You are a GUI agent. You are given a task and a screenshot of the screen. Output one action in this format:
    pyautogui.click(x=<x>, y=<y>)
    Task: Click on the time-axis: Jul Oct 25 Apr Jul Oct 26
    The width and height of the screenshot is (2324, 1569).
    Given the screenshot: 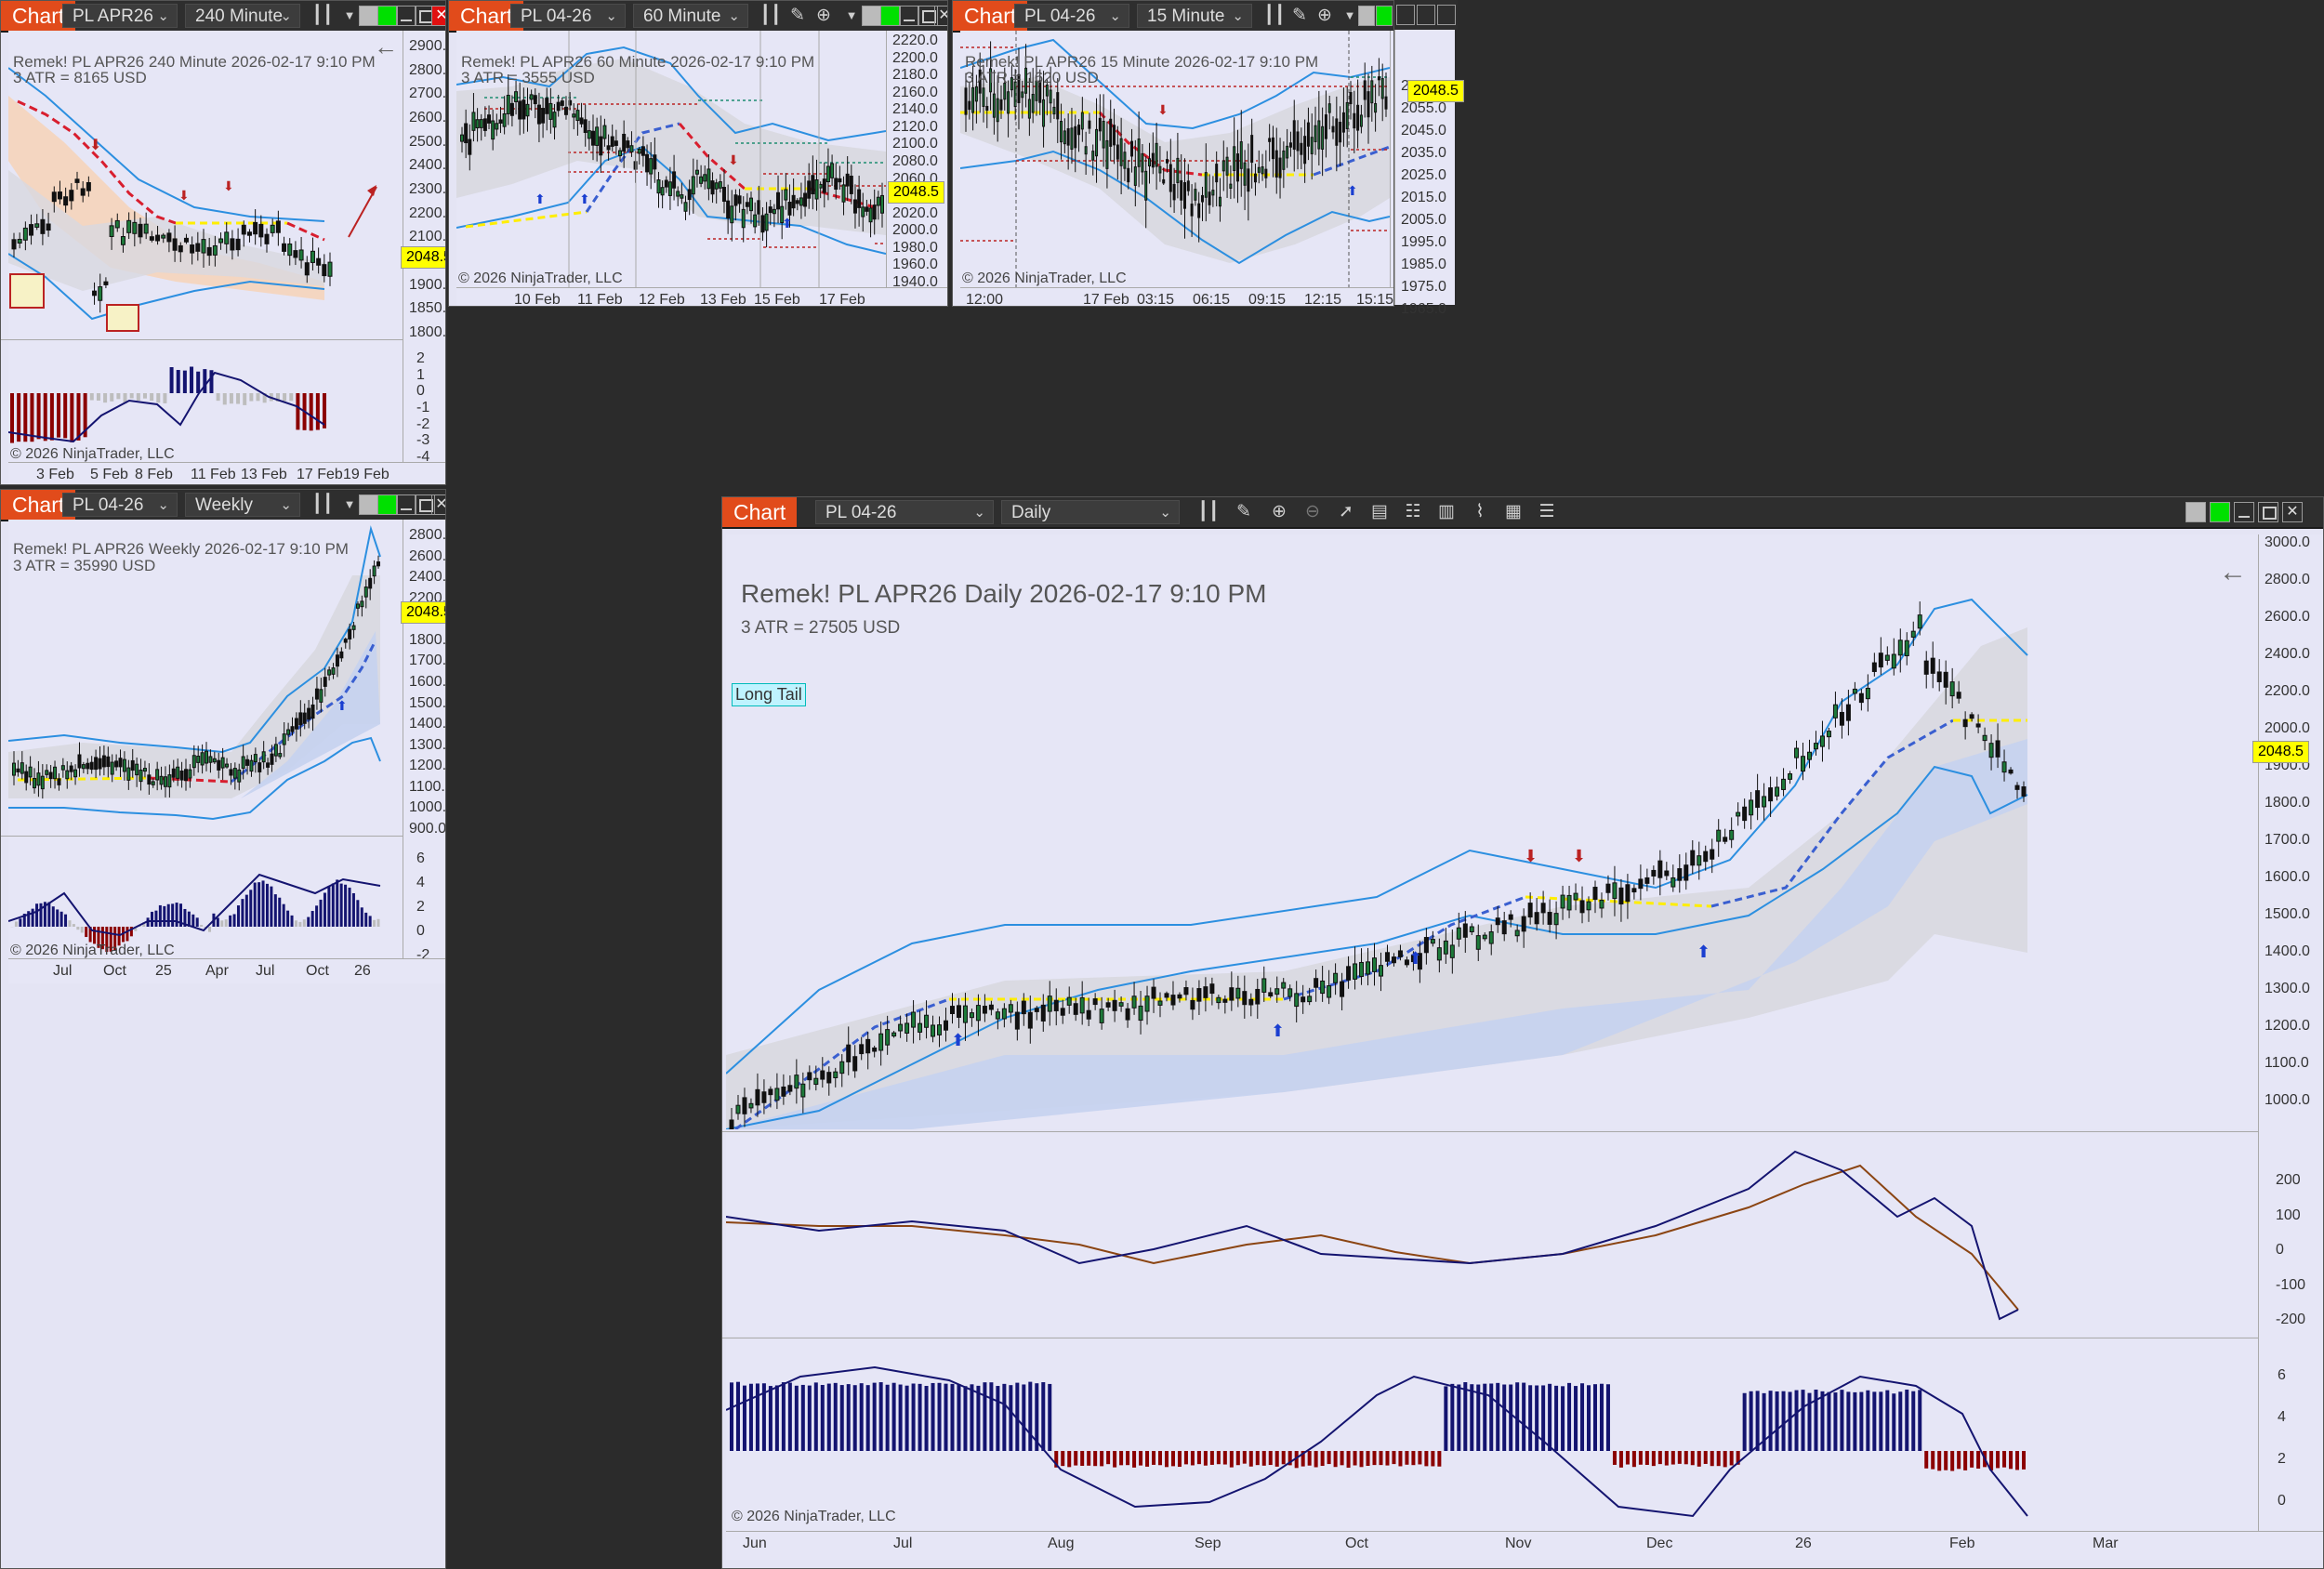 What is the action you would take?
    pyautogui.click(x=226, y=970)
    